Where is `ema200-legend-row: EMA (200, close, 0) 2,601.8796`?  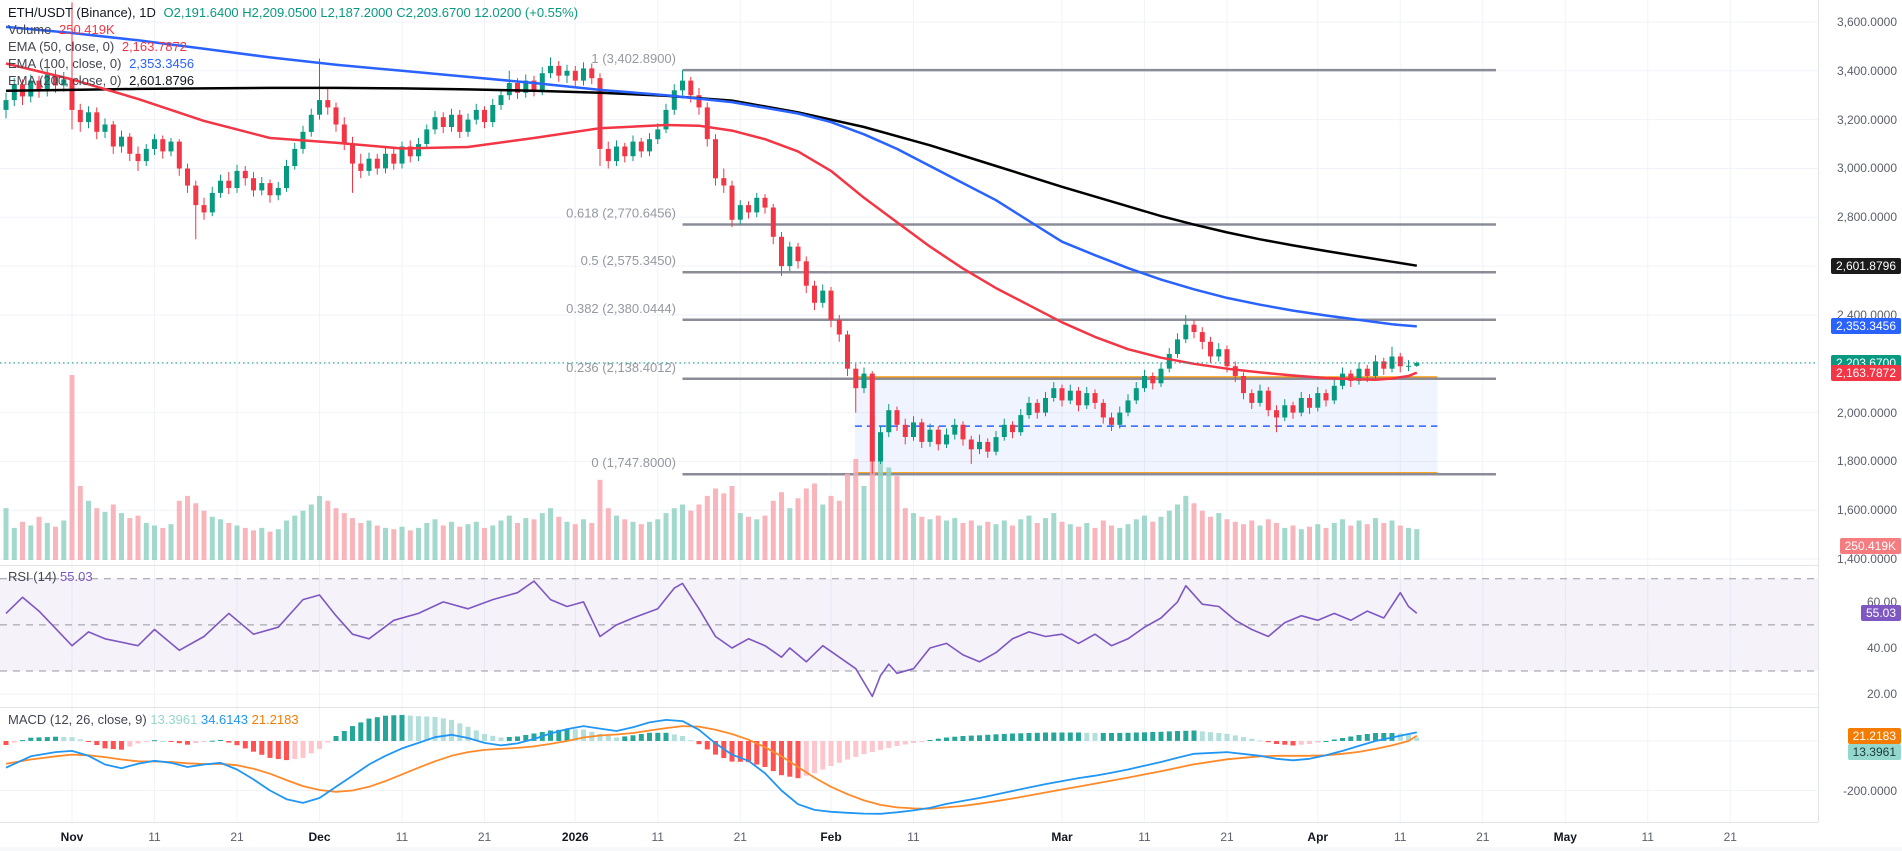 ema200-legend-row: EMA (200, close, 0) 2,601.8796 is located at coordinates (295, 80).